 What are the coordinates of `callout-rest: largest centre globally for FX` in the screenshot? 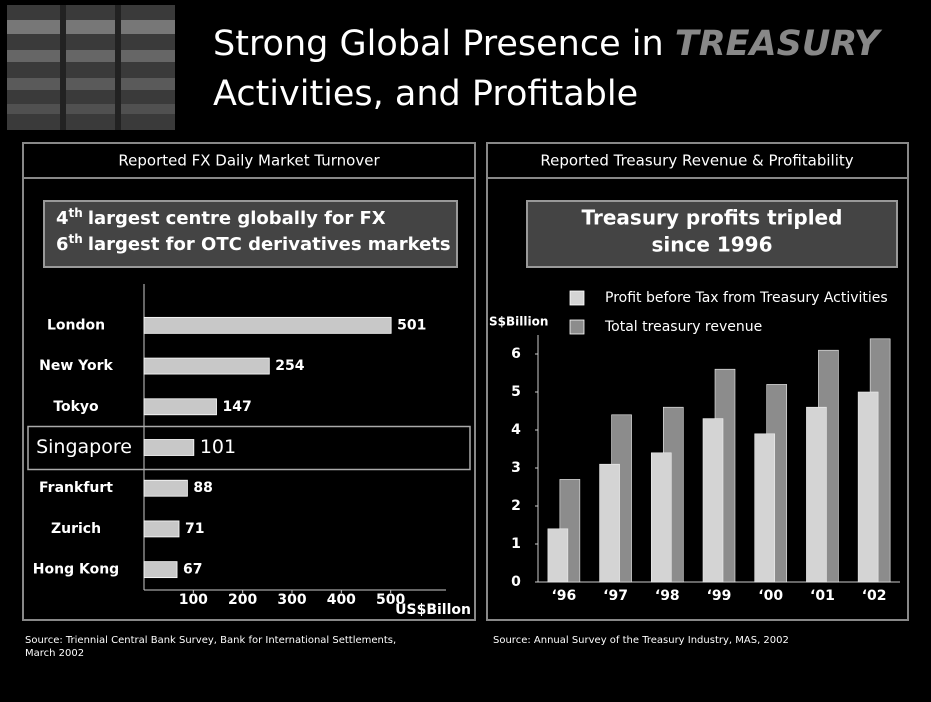 It's located at (237, 218).